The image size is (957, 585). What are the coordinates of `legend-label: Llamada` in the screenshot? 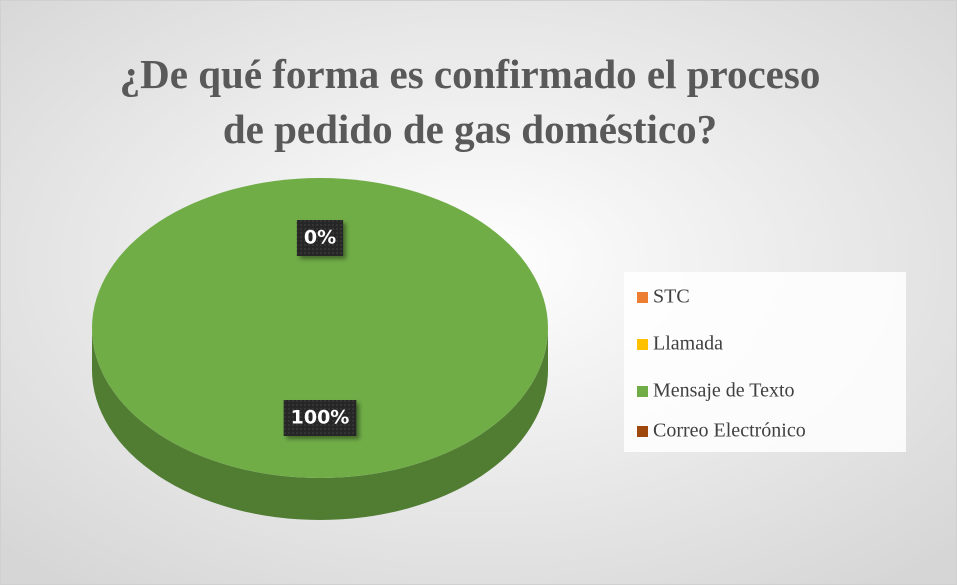 It's located at (688, 344).